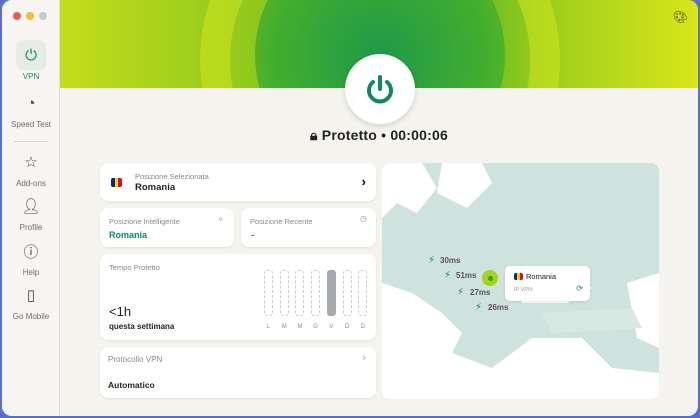 The image size is (700, 418). What do you see at coordinates (31, 124) in the screenshot?
I see `sidebar-item-label: Speed Test` at bounding box center [31, 124].